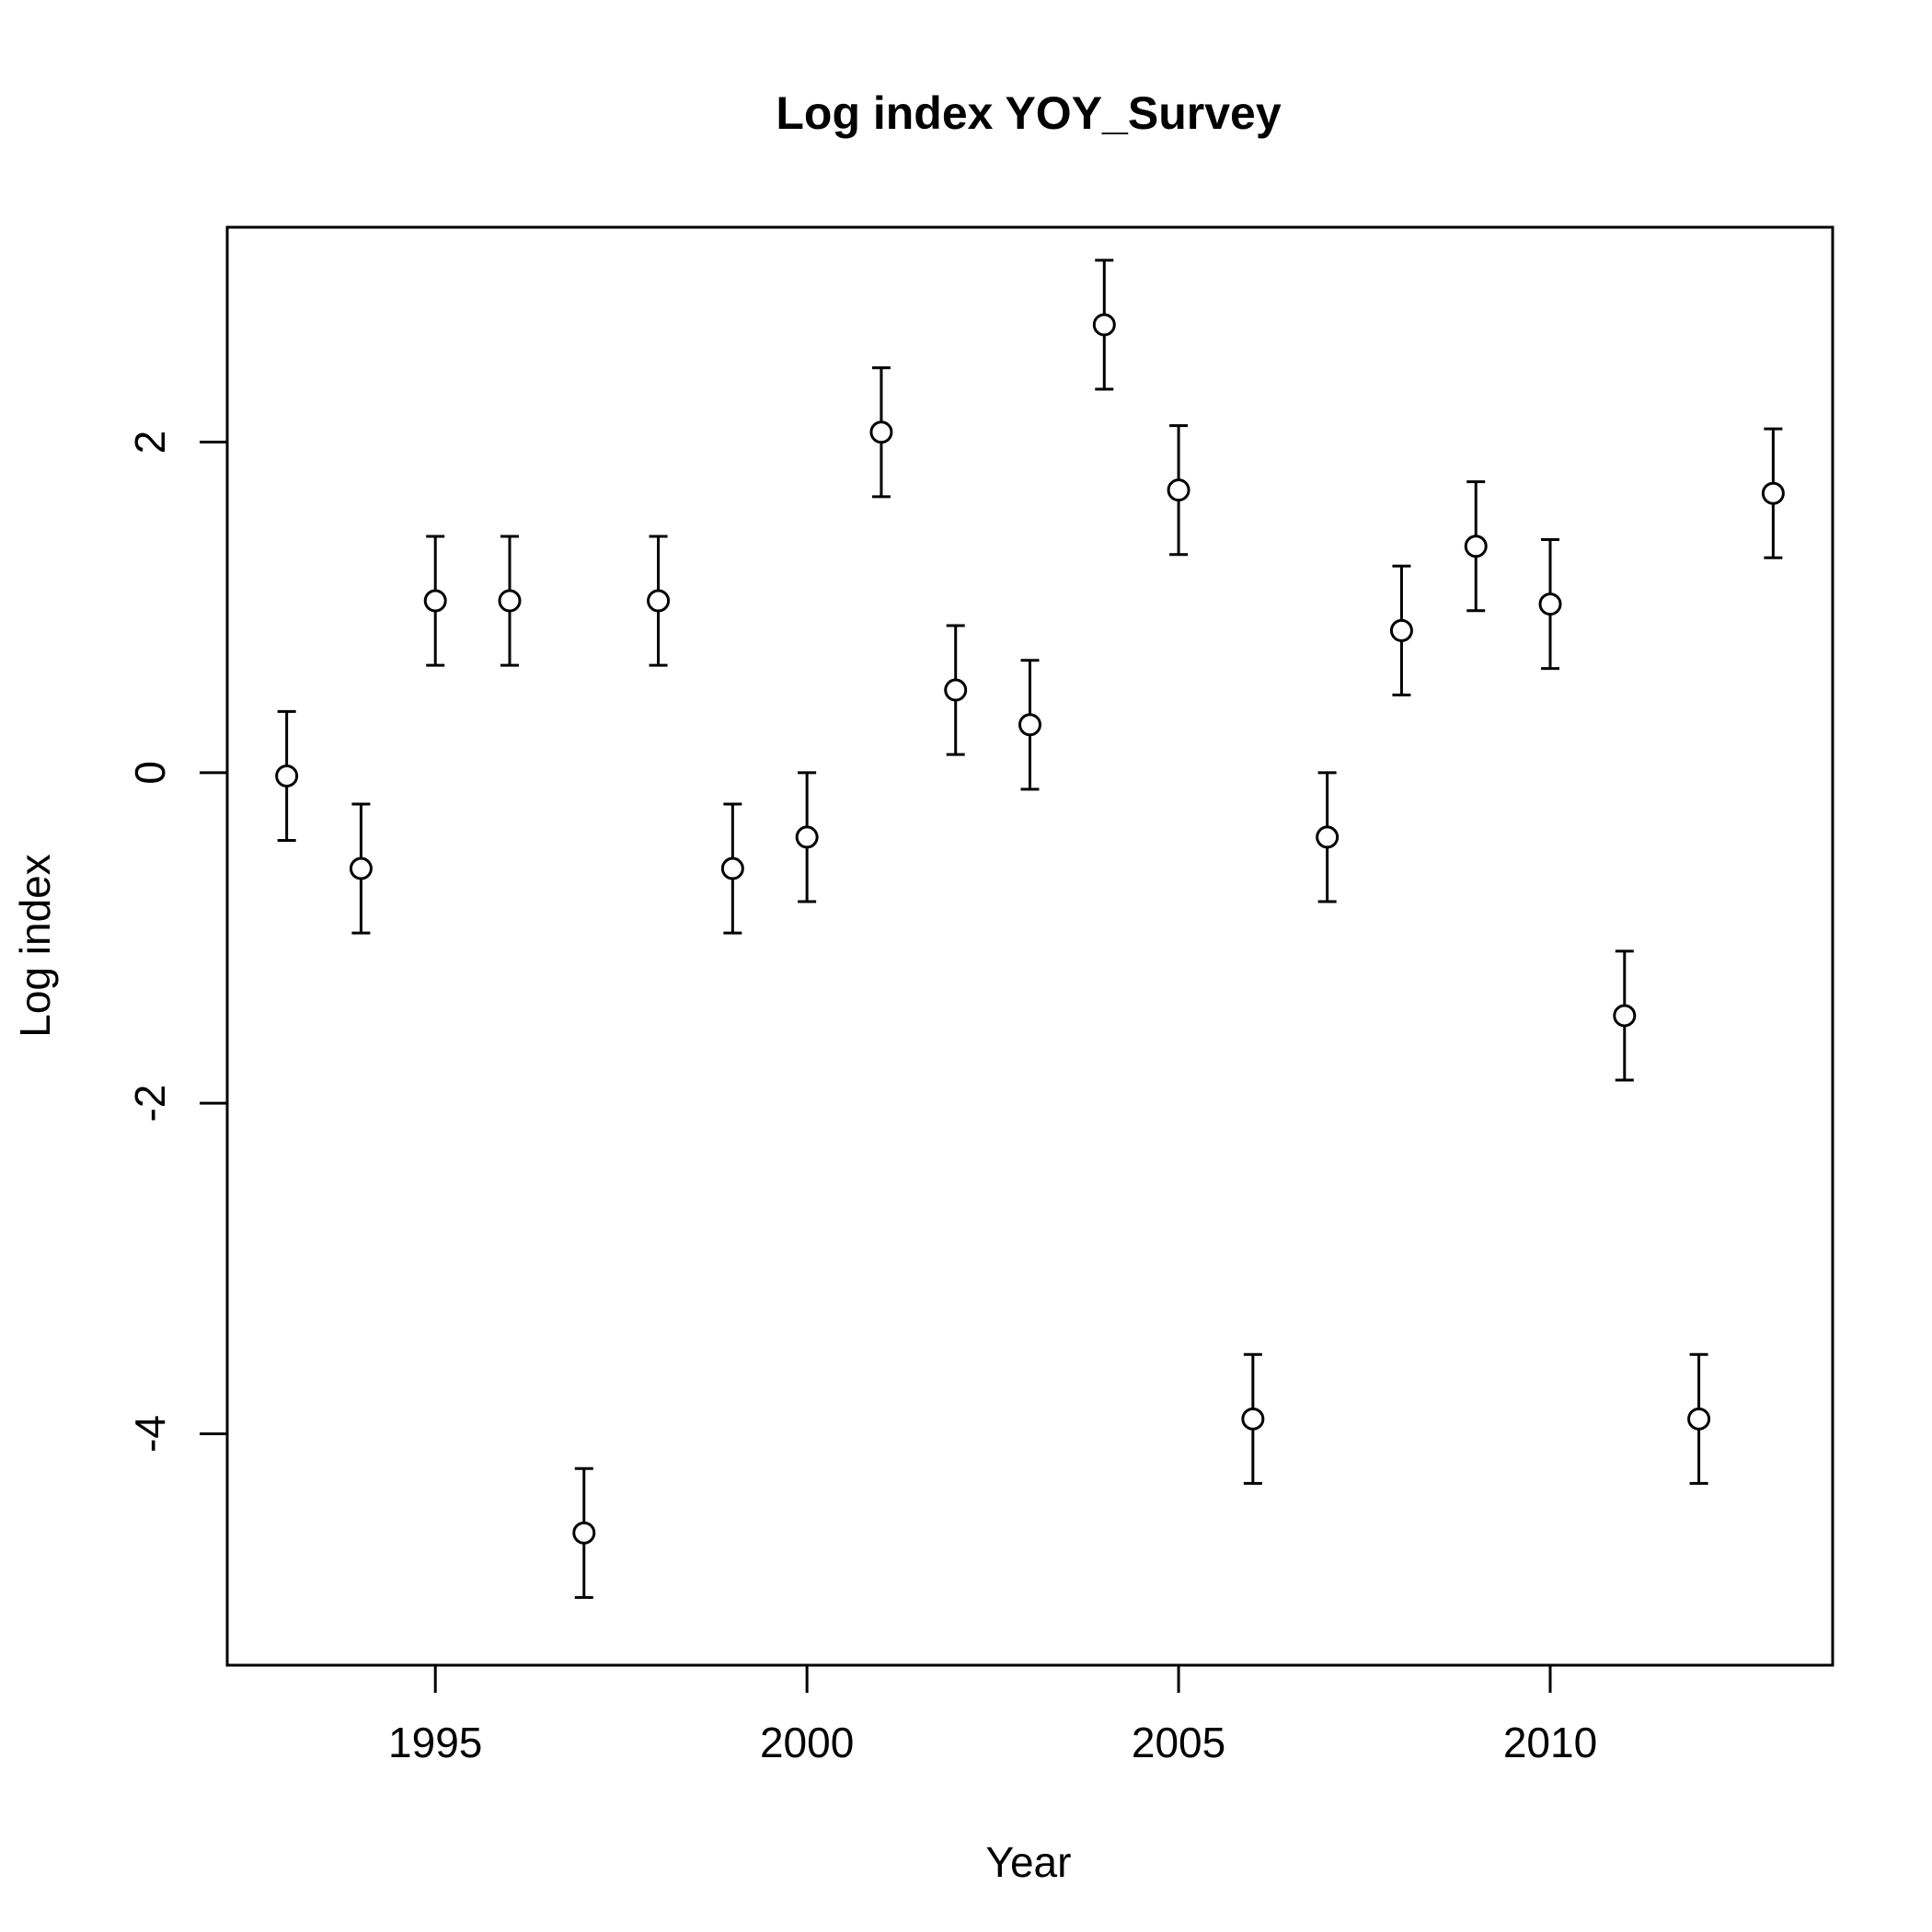  Describe the element at coordinates (1028, 113) in the screenshot. I see `chart-title: Log index YOY_Survey` at that location.